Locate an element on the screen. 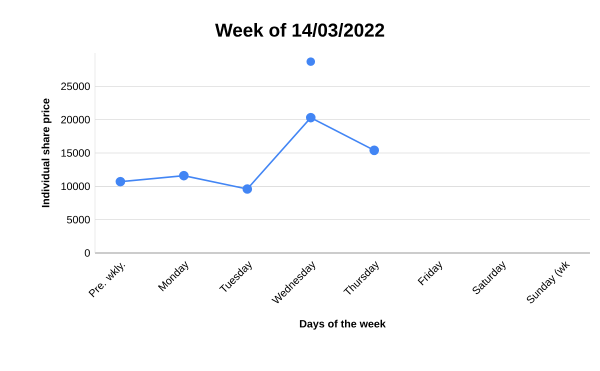  y-tick-label: 10000 is located at coordinates (75, 186).